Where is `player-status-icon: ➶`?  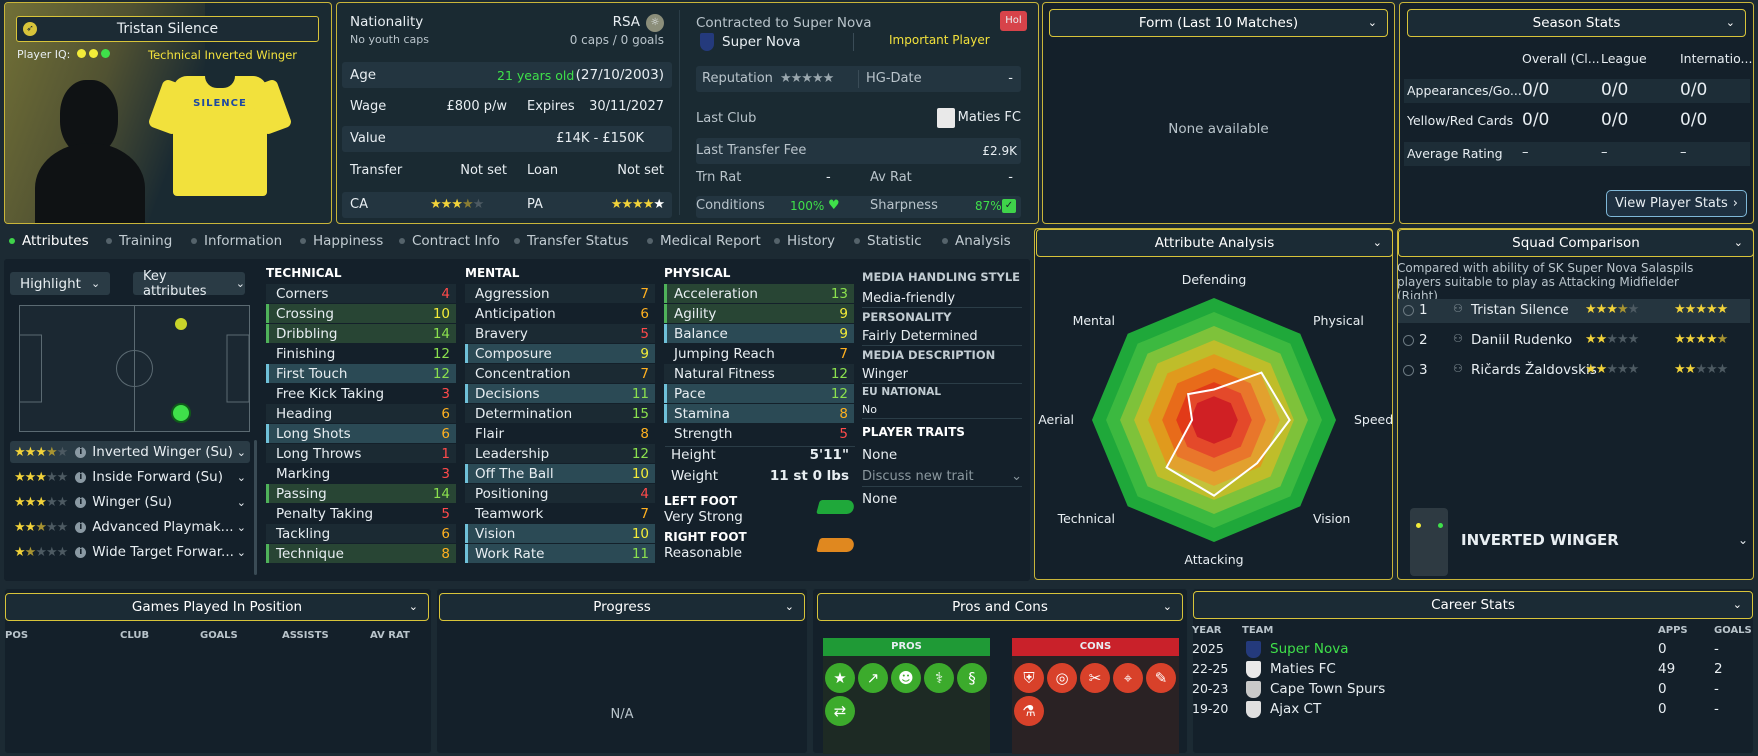
player-status-icon: ➶ is located at coordinates (30, 29).